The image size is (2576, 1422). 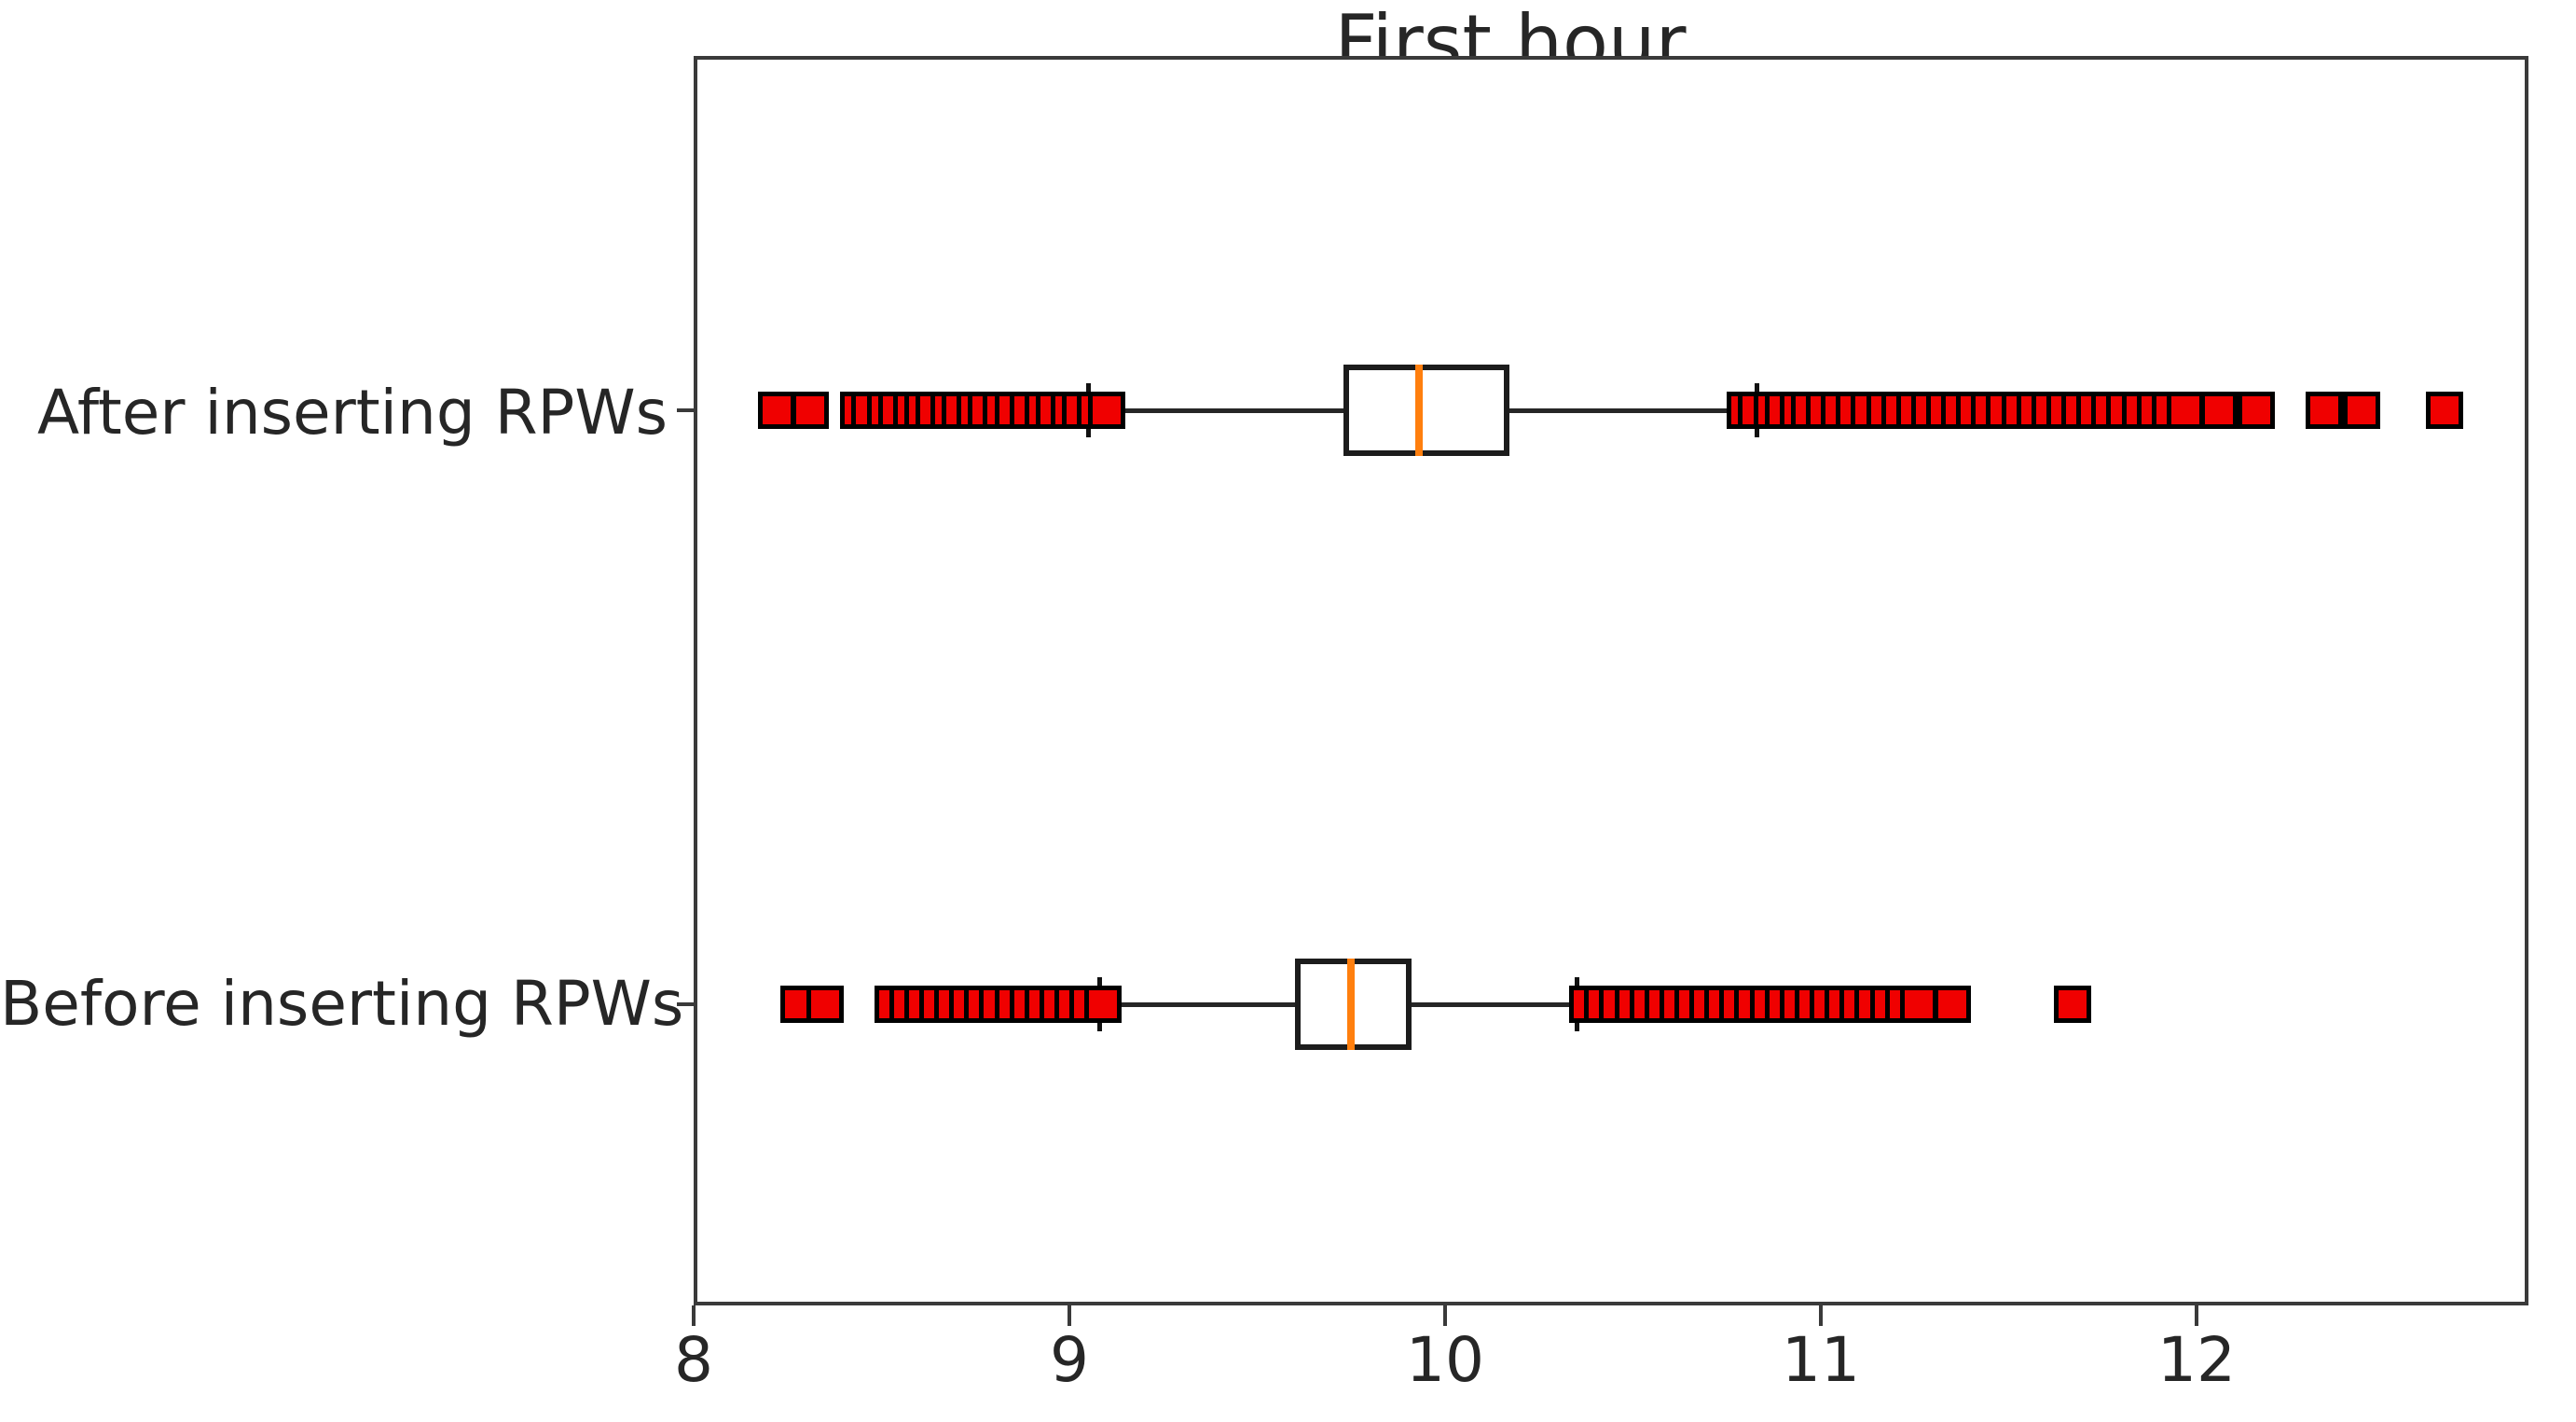 I want to click on row-label-after: After inserting RPWs, so click(x=352, y=413).